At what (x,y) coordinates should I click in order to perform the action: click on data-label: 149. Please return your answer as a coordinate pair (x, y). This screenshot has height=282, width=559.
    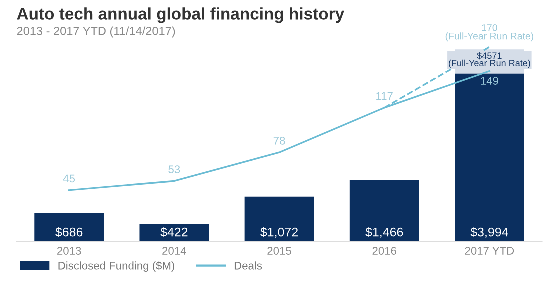
    Looking at the image, I should click on (489, 81).